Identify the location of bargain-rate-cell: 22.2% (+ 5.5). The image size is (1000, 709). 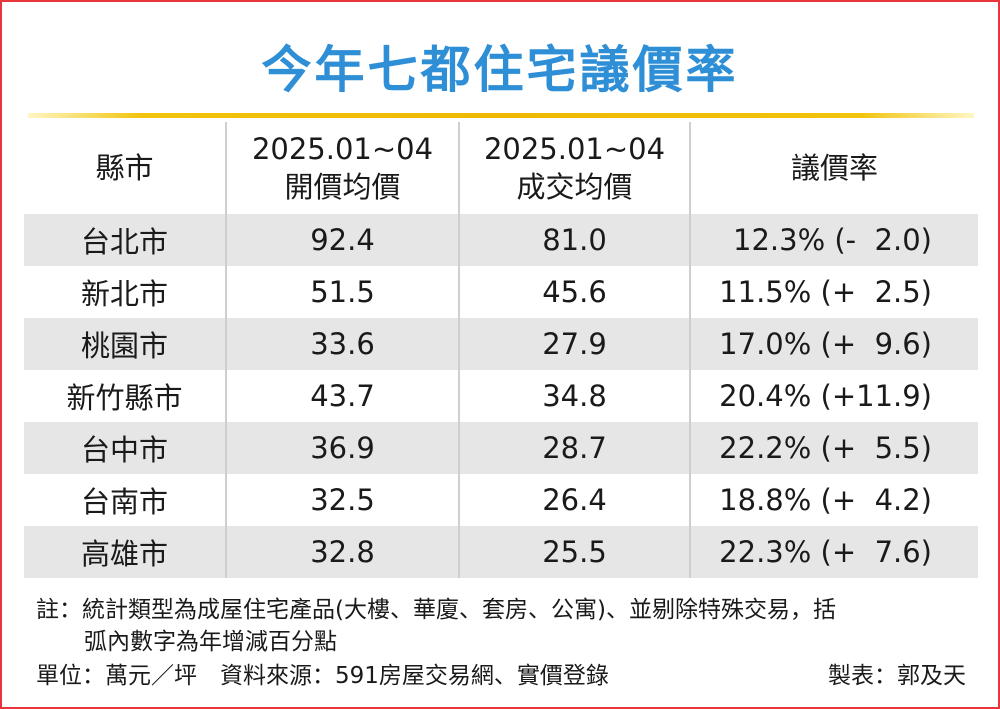
(833, 448).